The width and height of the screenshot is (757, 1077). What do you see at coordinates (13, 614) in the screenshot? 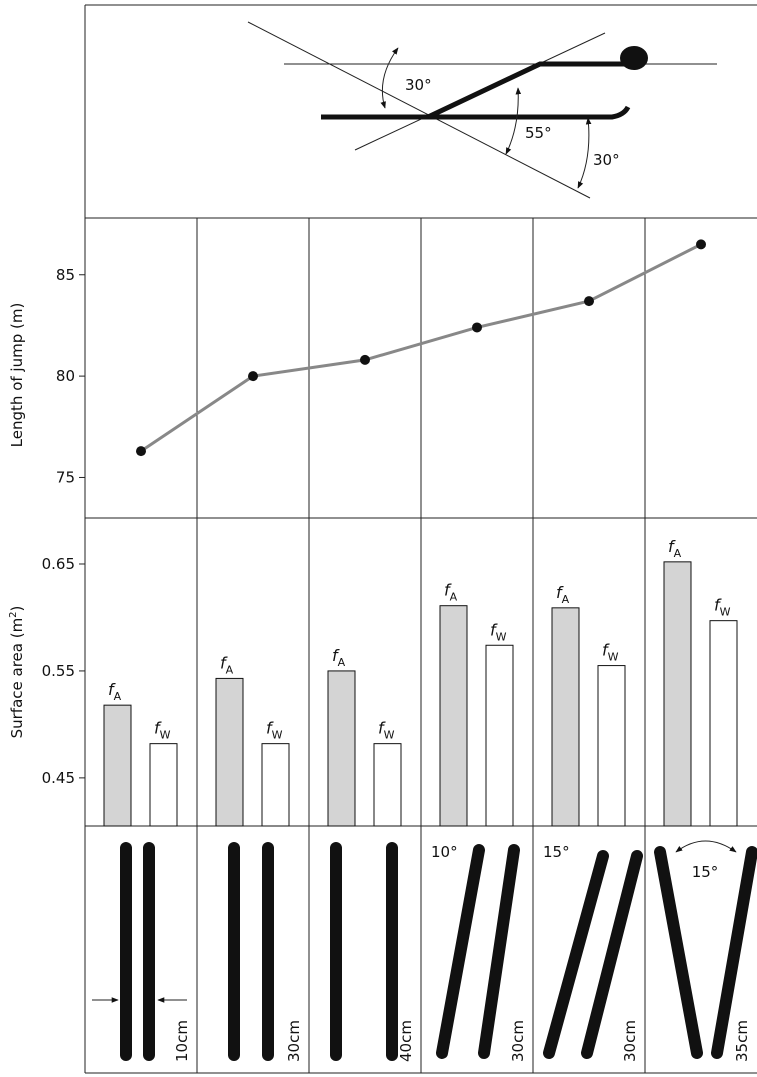
I see `y-axis-label-sup: 2` at bounding box center [13, 614].